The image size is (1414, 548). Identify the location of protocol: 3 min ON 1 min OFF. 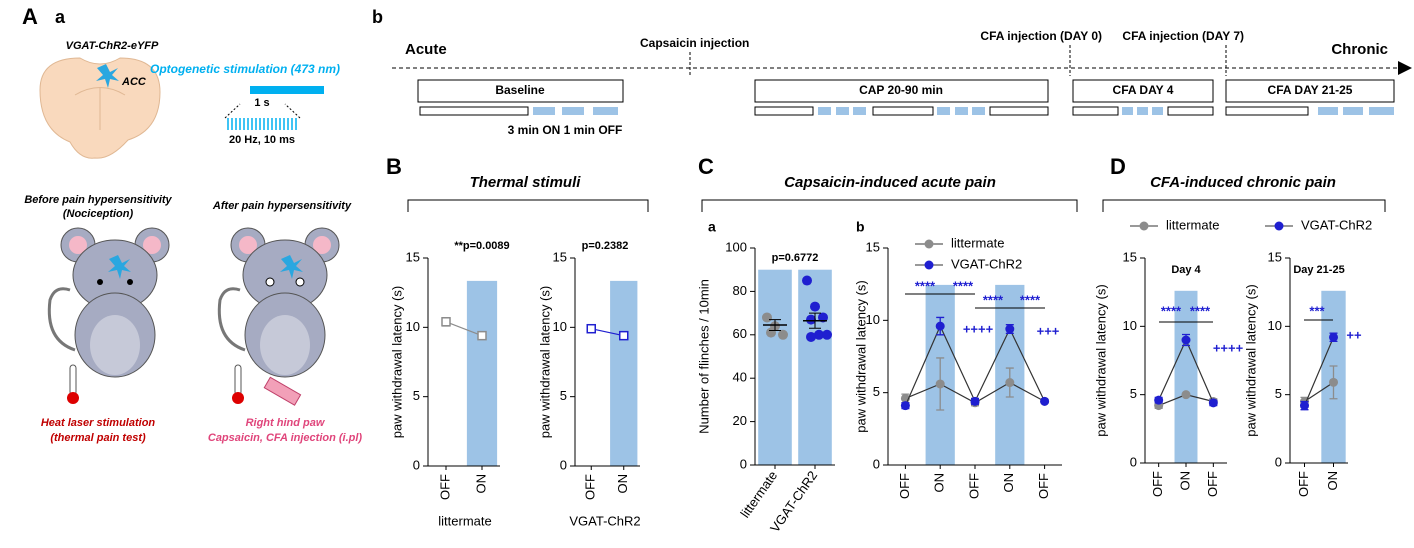
(565, 130).